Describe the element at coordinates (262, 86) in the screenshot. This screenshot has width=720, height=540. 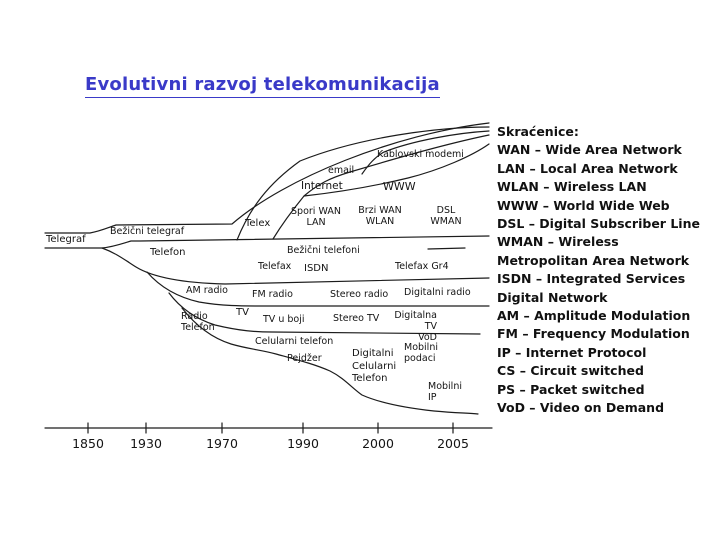
I see `page-title: Evolutivni razvoj telekomunikacija` at that location.